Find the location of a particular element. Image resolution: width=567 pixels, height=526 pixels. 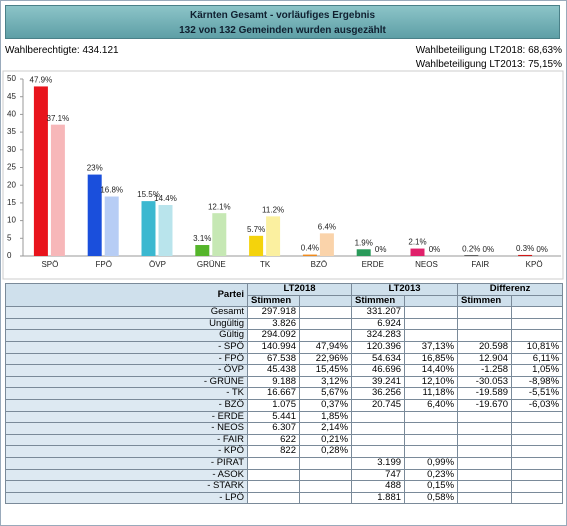

table-cell: 0,28% is located at coordinates (325, 451).